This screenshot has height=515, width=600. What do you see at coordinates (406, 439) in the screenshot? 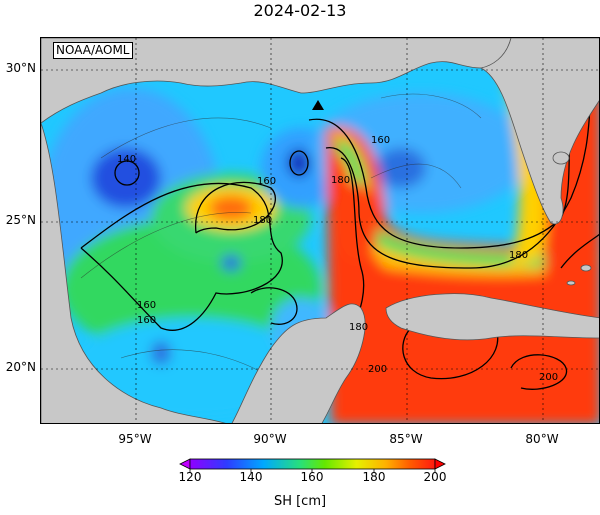
I see `longitude-label: 85°W` at bounding box center [406, 439].